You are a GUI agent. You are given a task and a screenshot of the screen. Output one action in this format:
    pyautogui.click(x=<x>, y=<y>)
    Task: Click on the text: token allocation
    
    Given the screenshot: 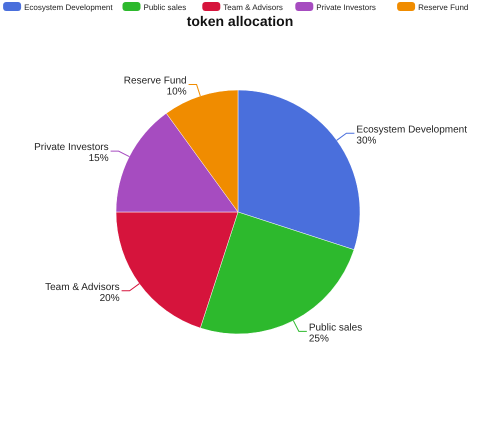 What is the action you would take?
    pyautogui.click(x=240, y=21)
    